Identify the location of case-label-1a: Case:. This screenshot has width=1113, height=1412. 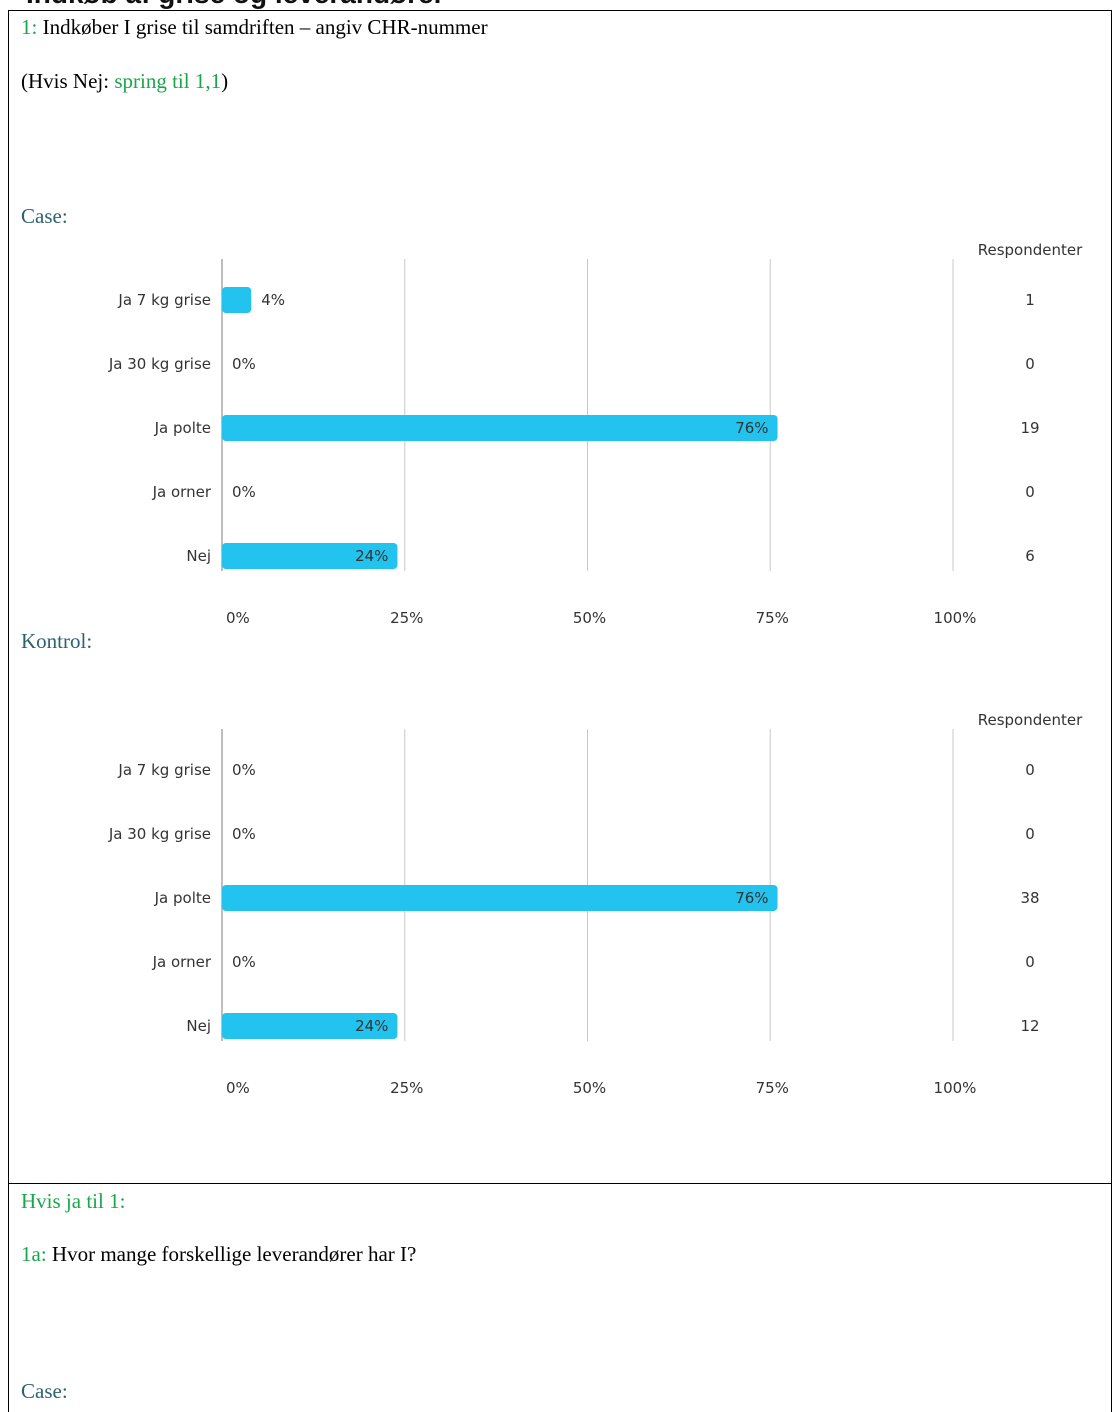
(44, 1391).